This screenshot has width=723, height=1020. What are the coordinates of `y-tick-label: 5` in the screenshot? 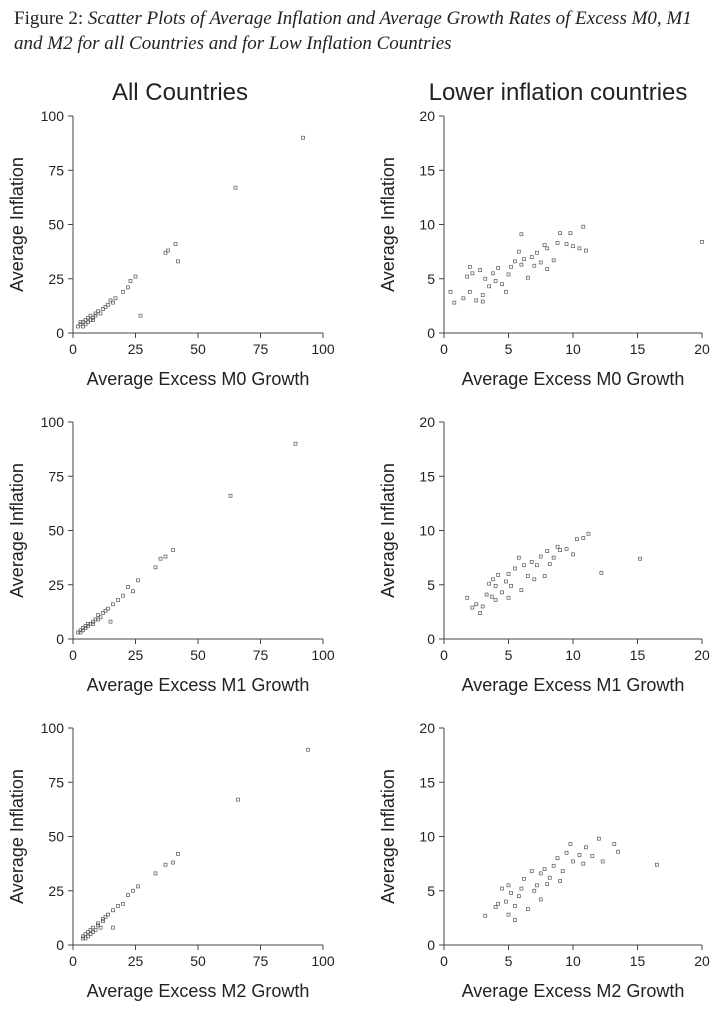 It's located at (431, 279).